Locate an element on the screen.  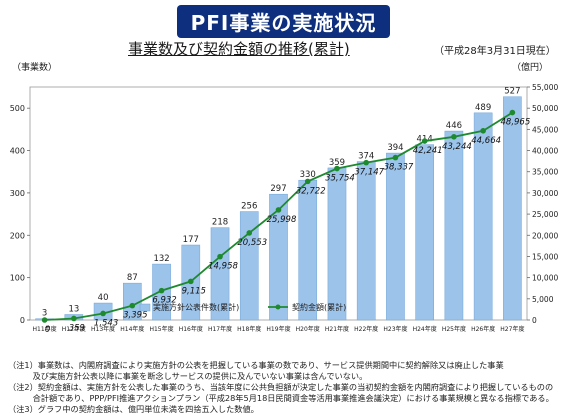
x-tick-label: H20年度 is located at coordinates (308, 329).